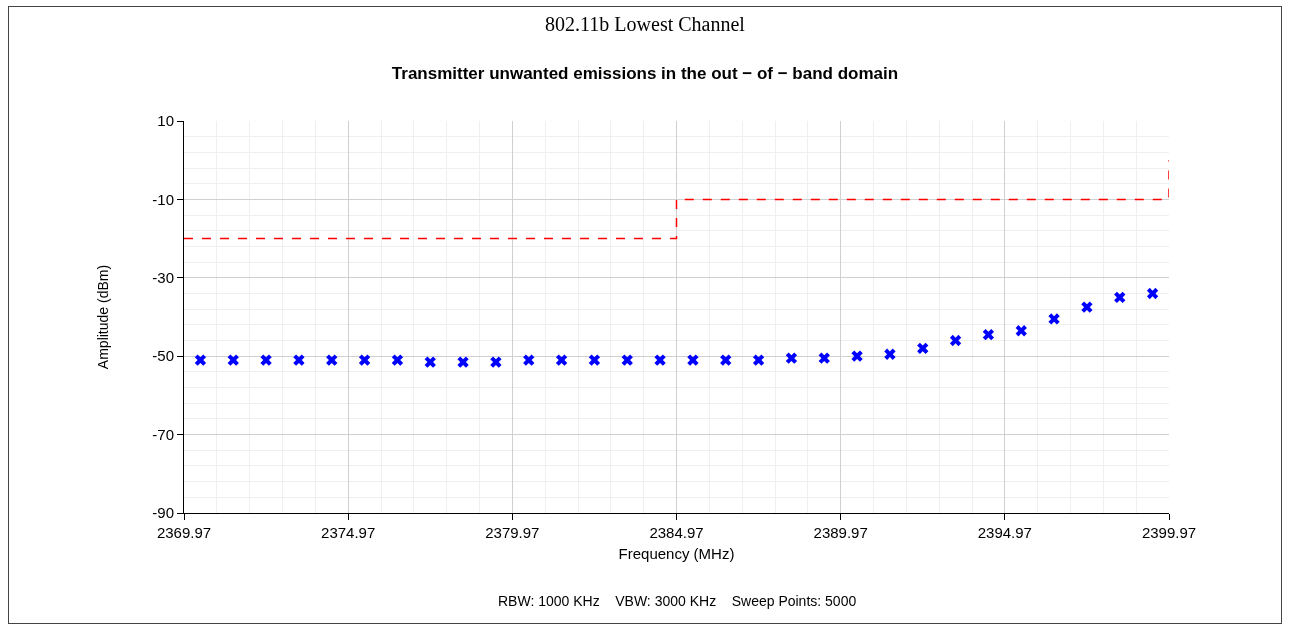  What do you see at coordinates (163, 513) in the screenshot?
I see `y-tick-label: -90` at bounding box center [163, 513].